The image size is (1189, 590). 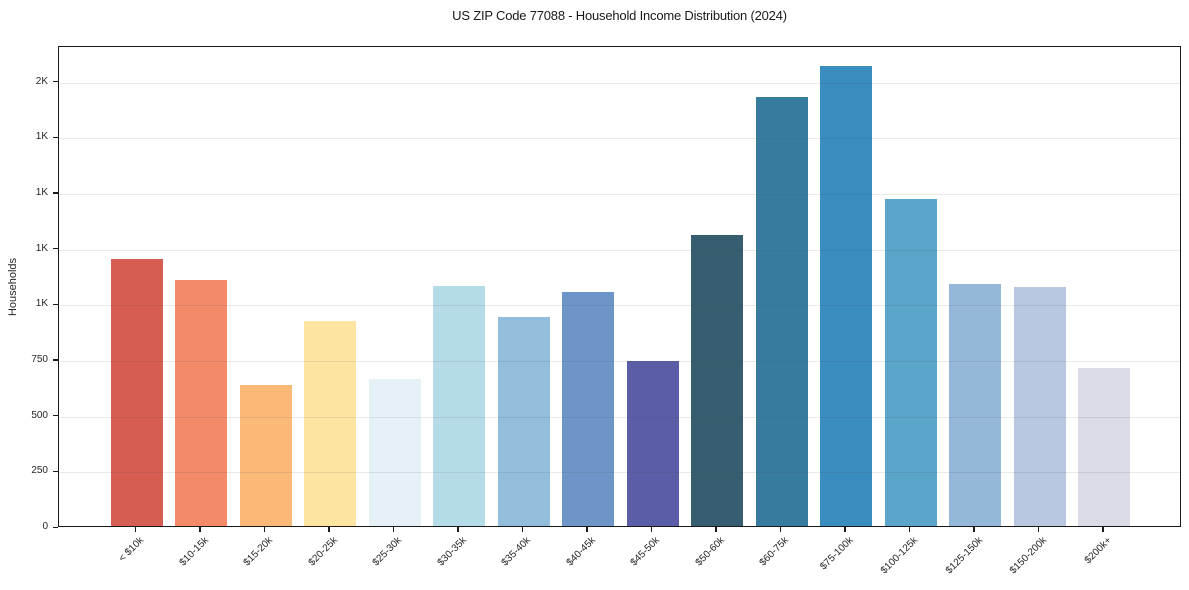 I want to click on x-tick-label: $125-150k, so click(x=964, y=556).